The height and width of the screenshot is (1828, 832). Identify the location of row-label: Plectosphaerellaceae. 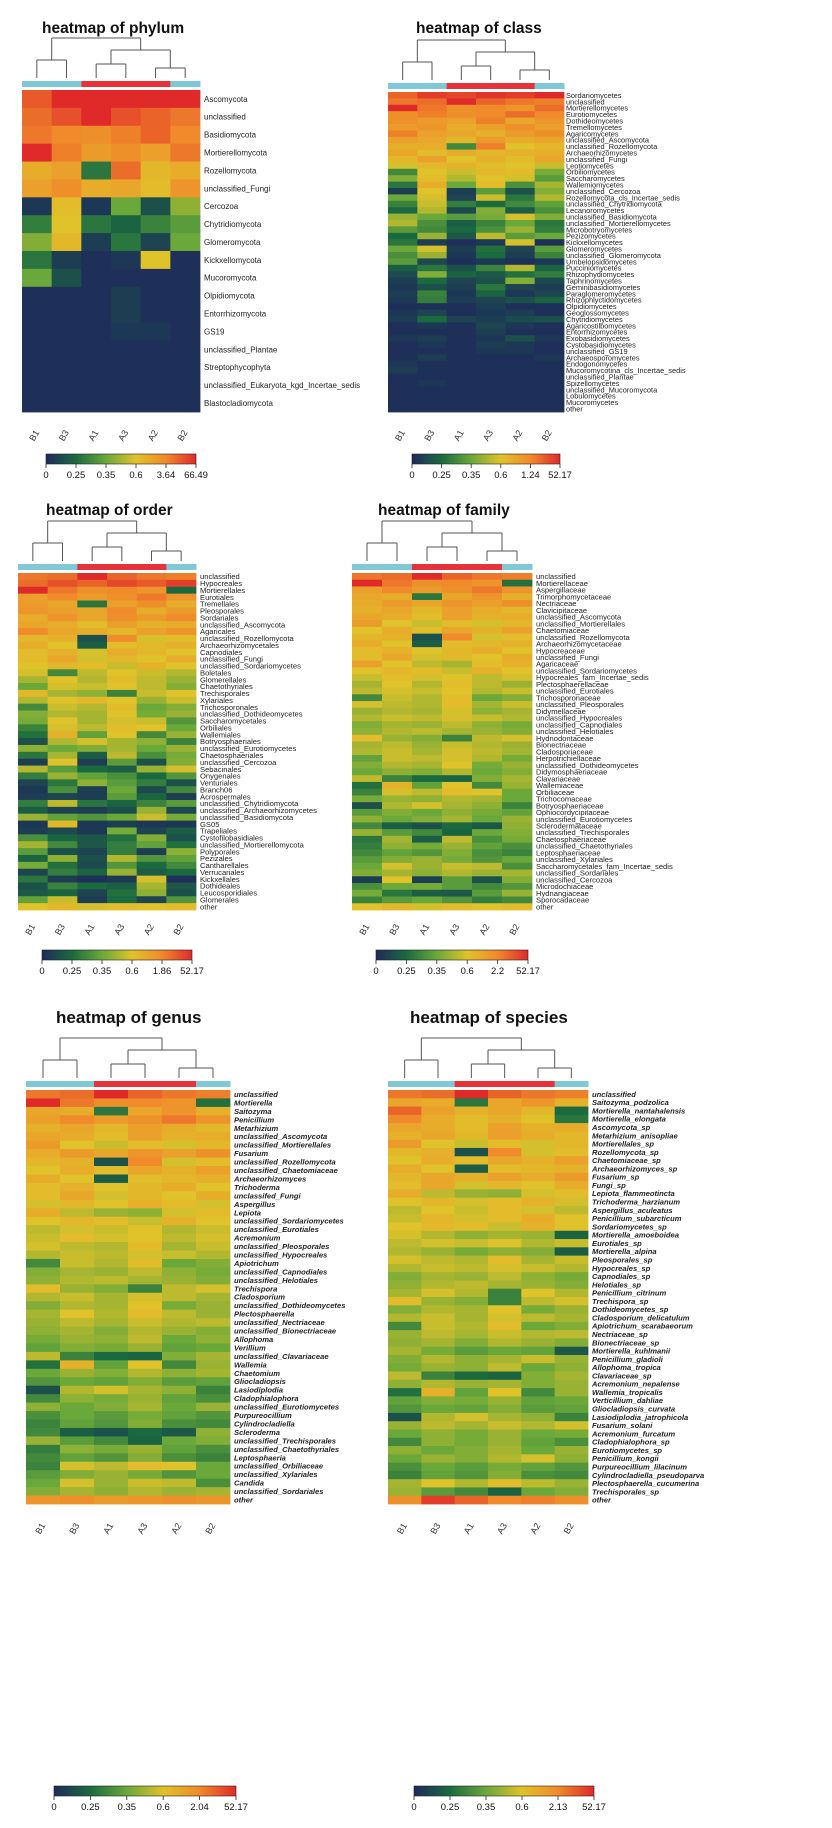
(572, 684).